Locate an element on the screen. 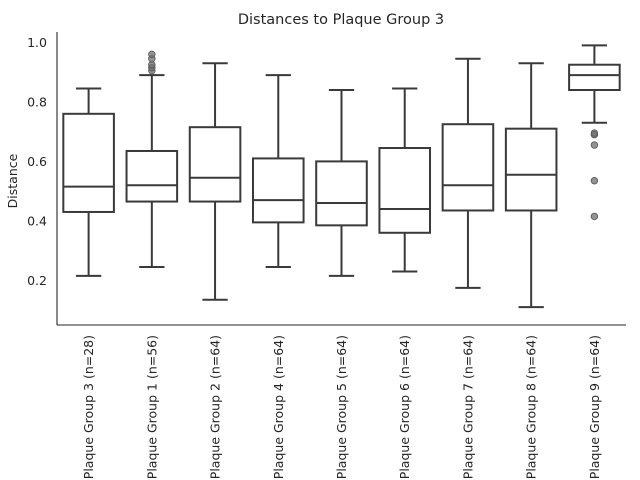  x-tick-label: Plaque Group 3 (n=28) is located at coordinates (88, 407).